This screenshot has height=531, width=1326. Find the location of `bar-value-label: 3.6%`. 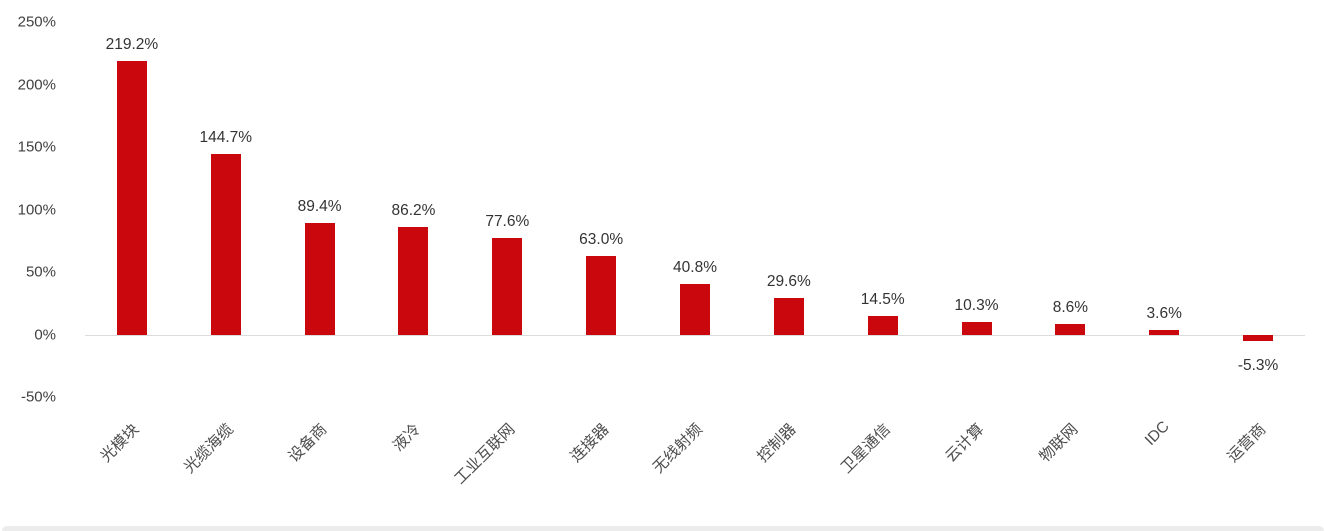

bar-value-label: 3.6% is located at coordinates (1164, 313).